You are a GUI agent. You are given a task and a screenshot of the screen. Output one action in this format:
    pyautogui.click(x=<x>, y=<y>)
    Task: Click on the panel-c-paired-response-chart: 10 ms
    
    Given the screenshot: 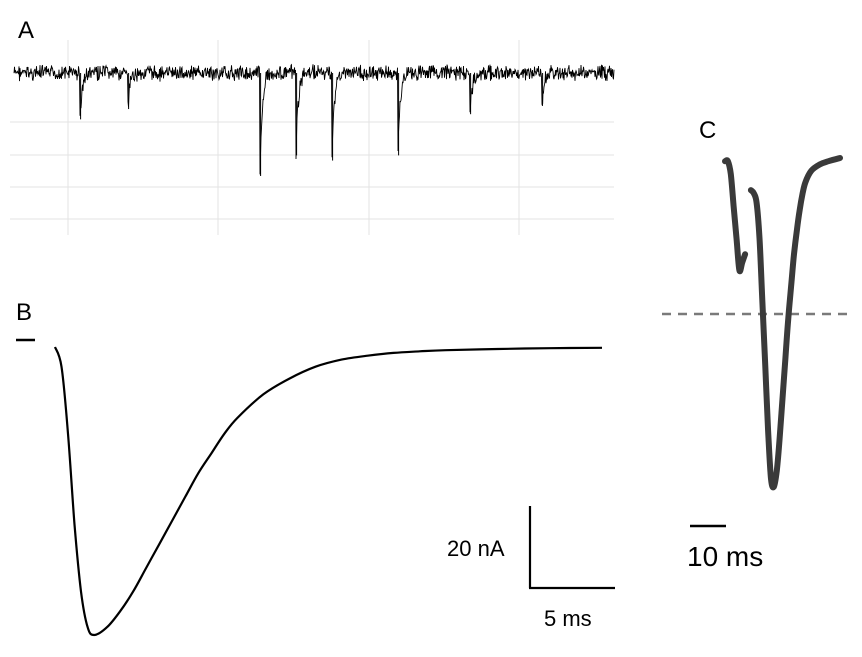 What is the action you would take?
    pyautogui.click(x=757, y=363)
    